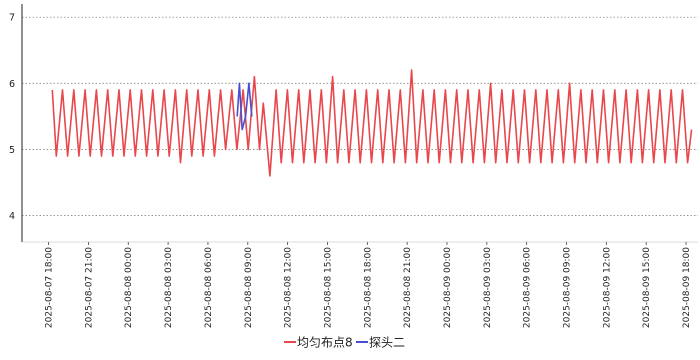 This screenshot has height=360, width=700. I want to click on legend: 均匀布点8 探头二, so click(344, 343).